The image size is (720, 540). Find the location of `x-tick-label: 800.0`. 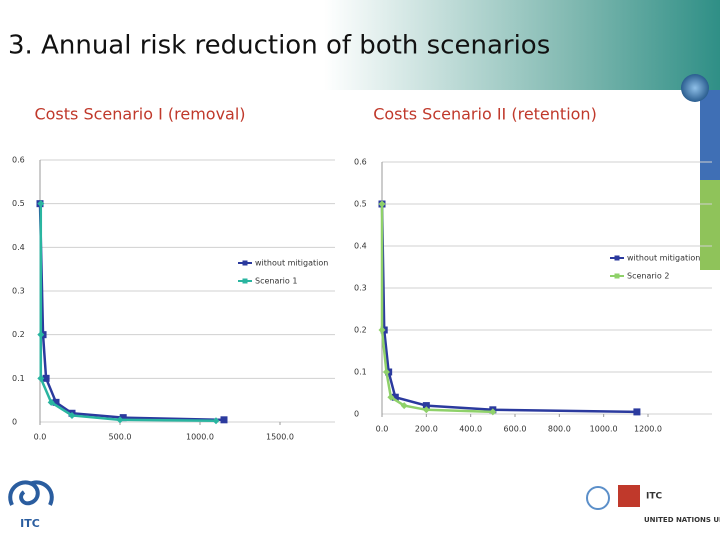

x-tick-label: 800.0 is located at coordinates (559, 429).